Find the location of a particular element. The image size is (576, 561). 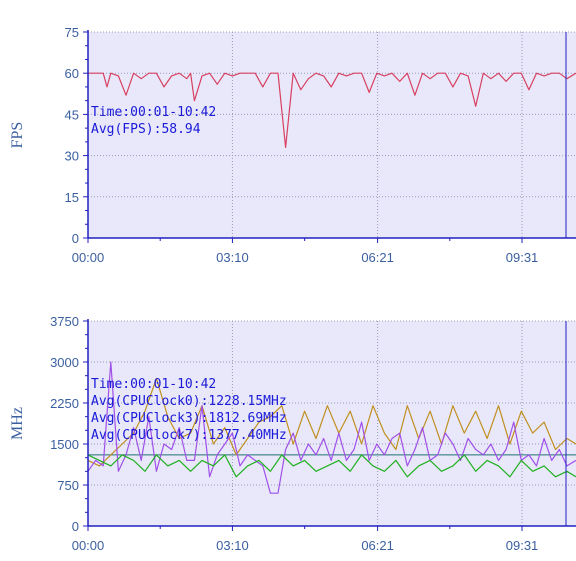

y-tick-label: 750 is located at coordinates (68, 485).